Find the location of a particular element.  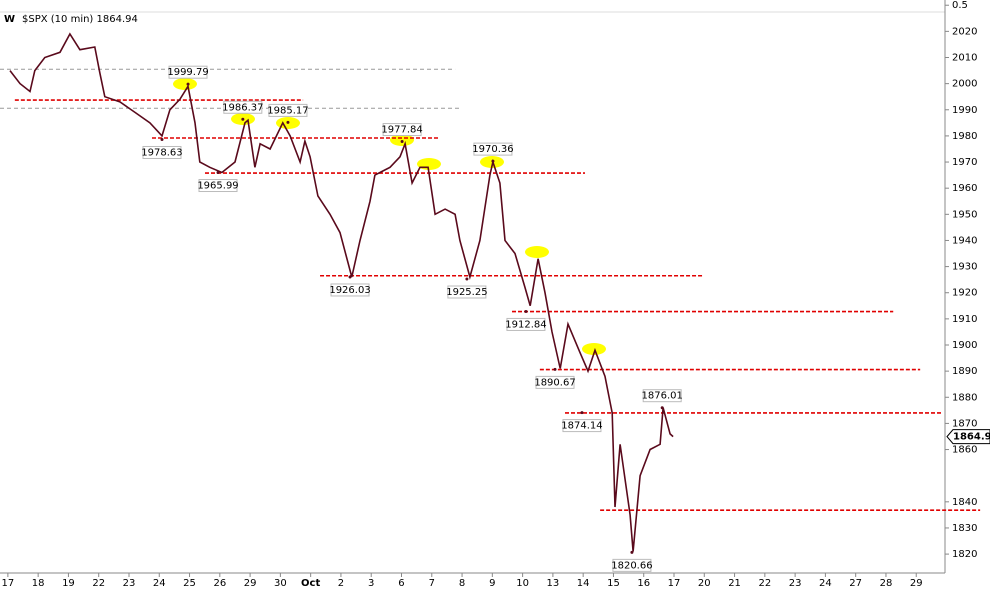

value-label: 1890.67 is located at coordinates (554, 382).